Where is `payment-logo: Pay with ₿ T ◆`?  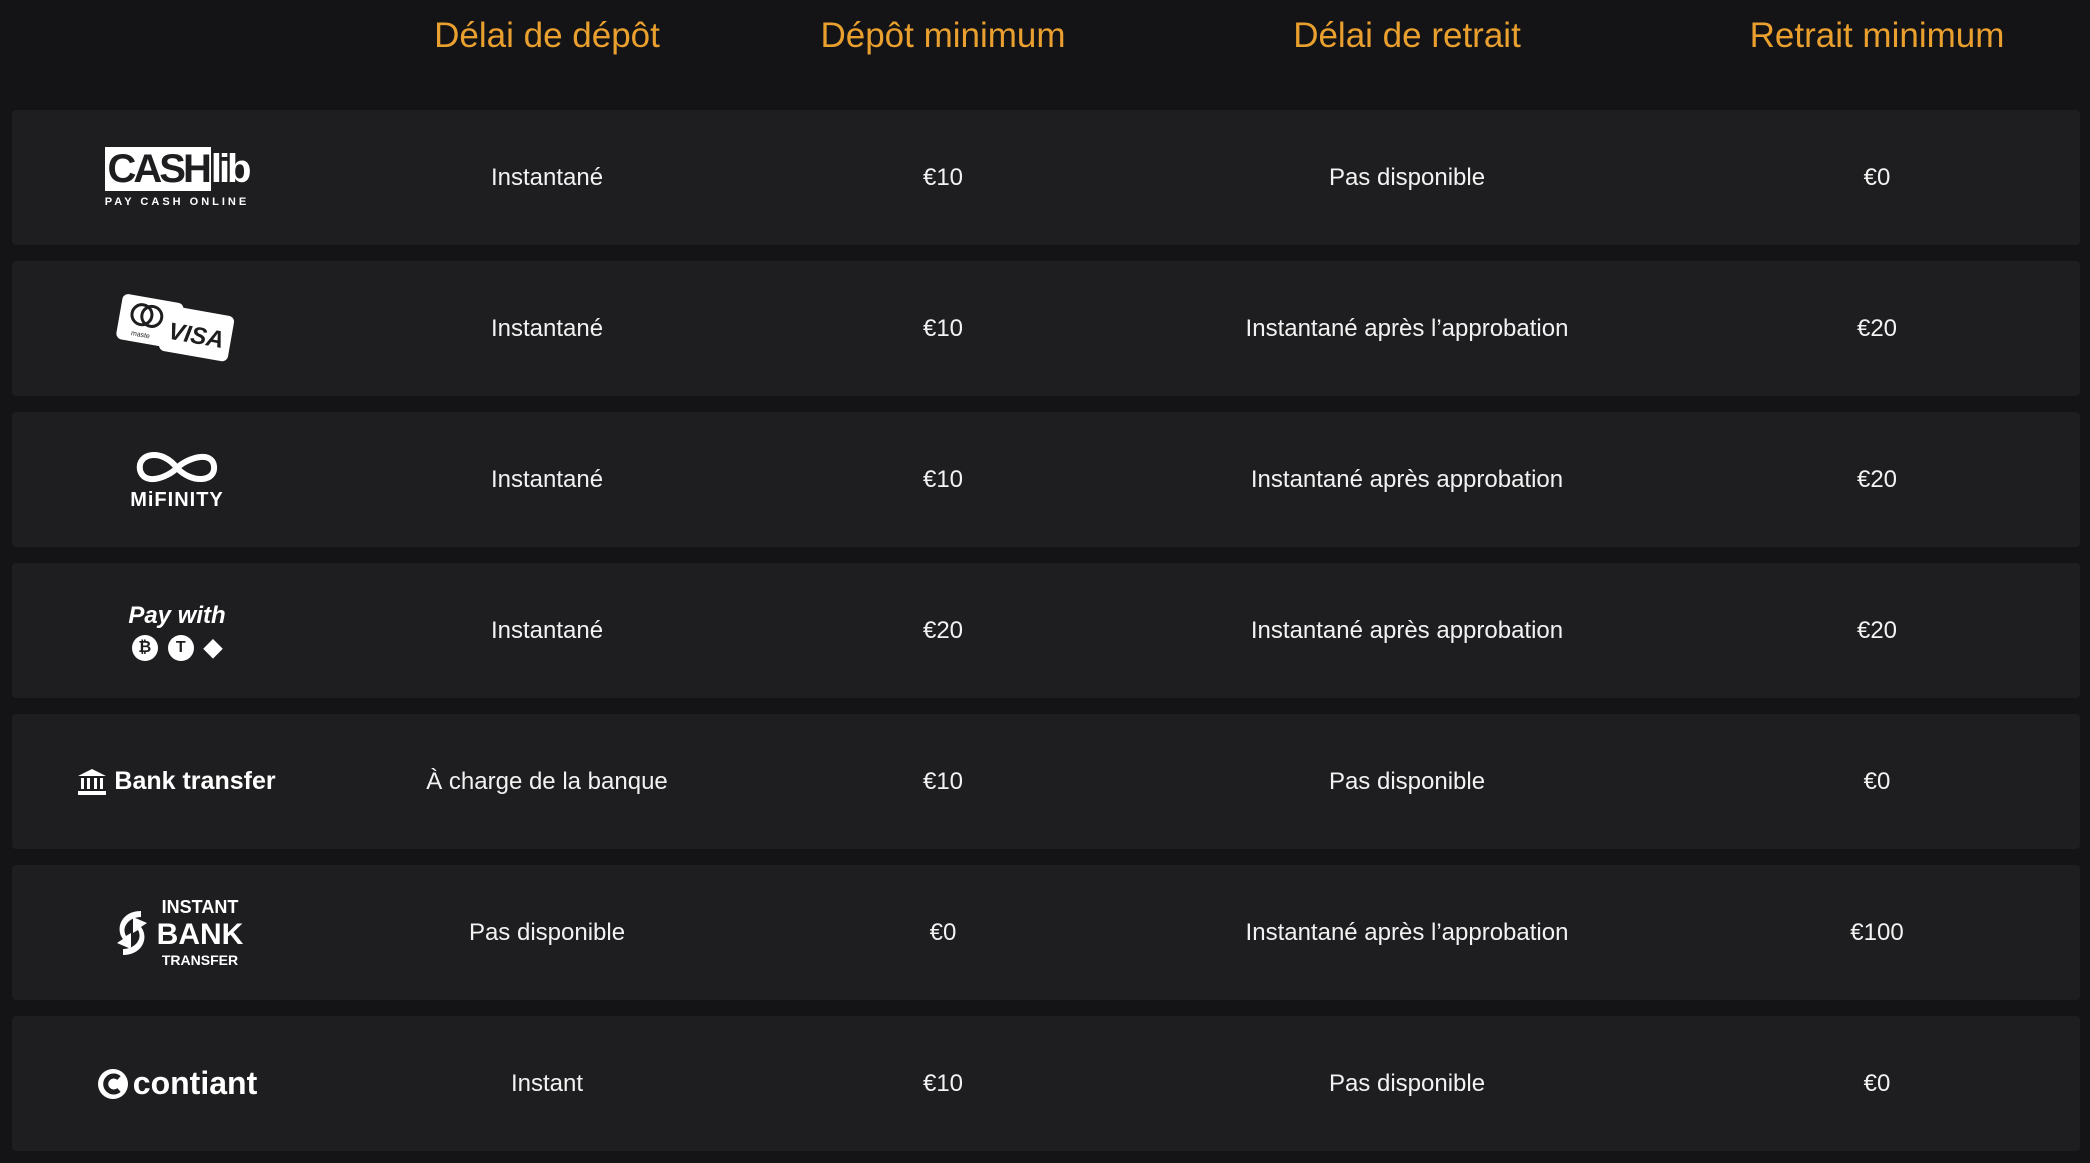 payment-logo: Pay with ₿ T ◆ is located at coordinates (177, 630).